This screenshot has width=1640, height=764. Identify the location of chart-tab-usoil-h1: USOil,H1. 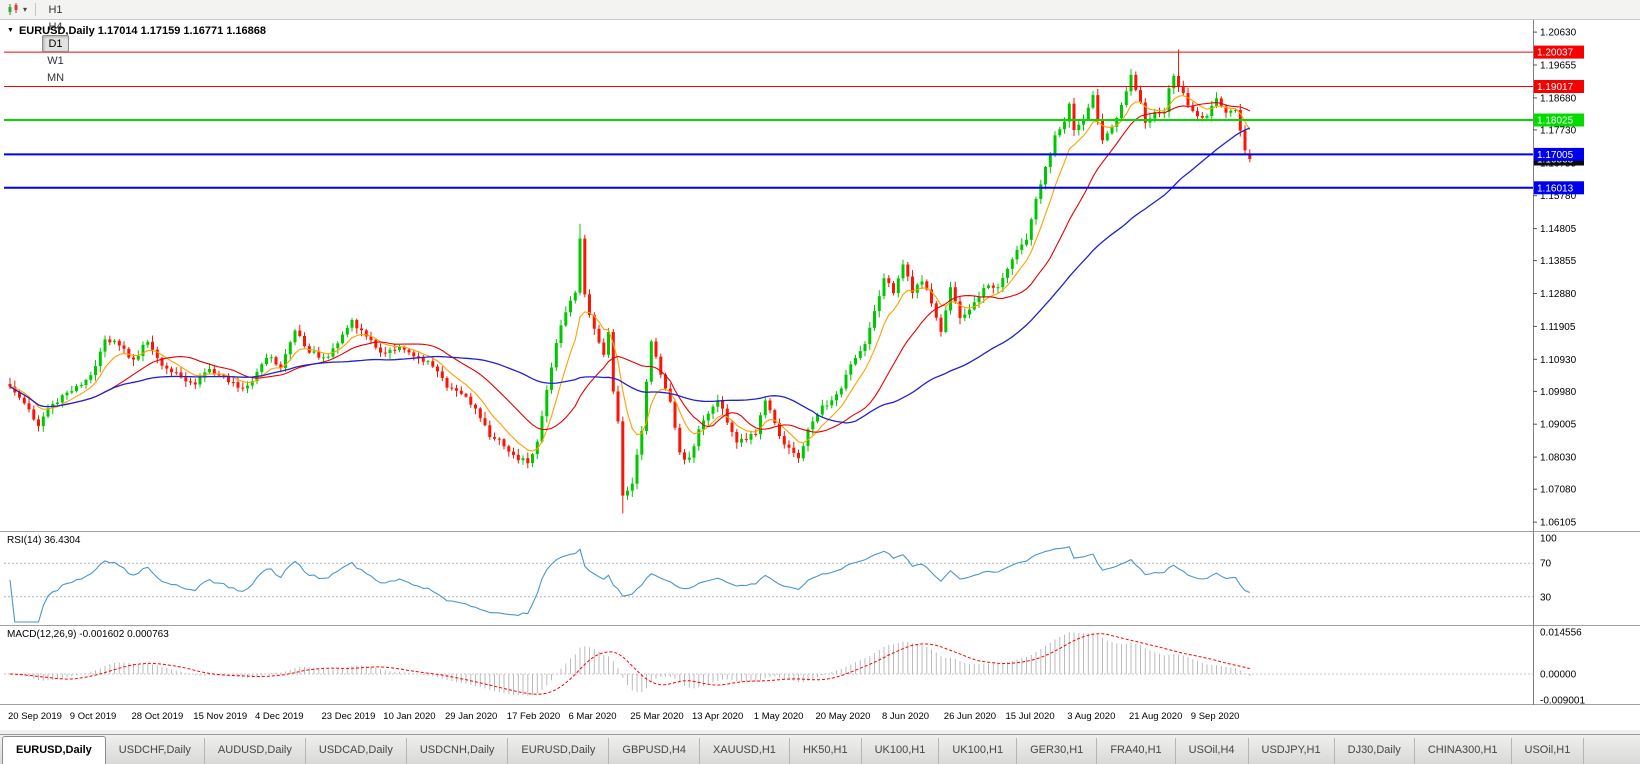
(1548, 751).